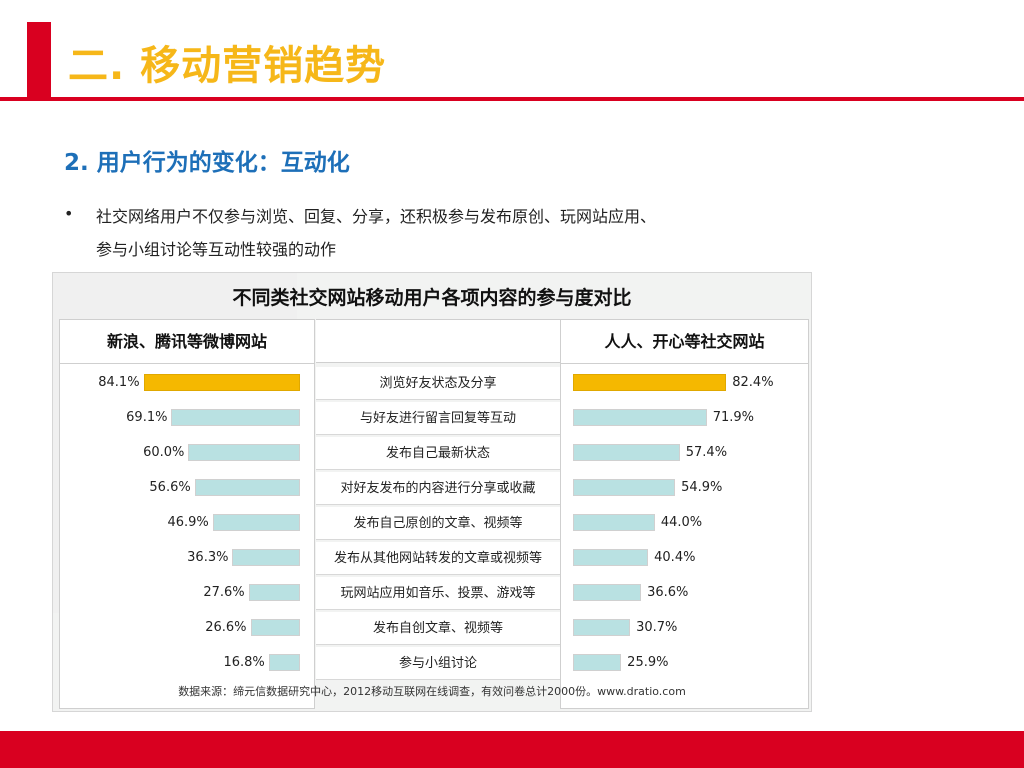 The image size is (1024, 768). What do you see at coordinates (438, 628) in the screenshot?
I see `category-label: 发布自创文章、视频等` at bounding box center [438, 628].